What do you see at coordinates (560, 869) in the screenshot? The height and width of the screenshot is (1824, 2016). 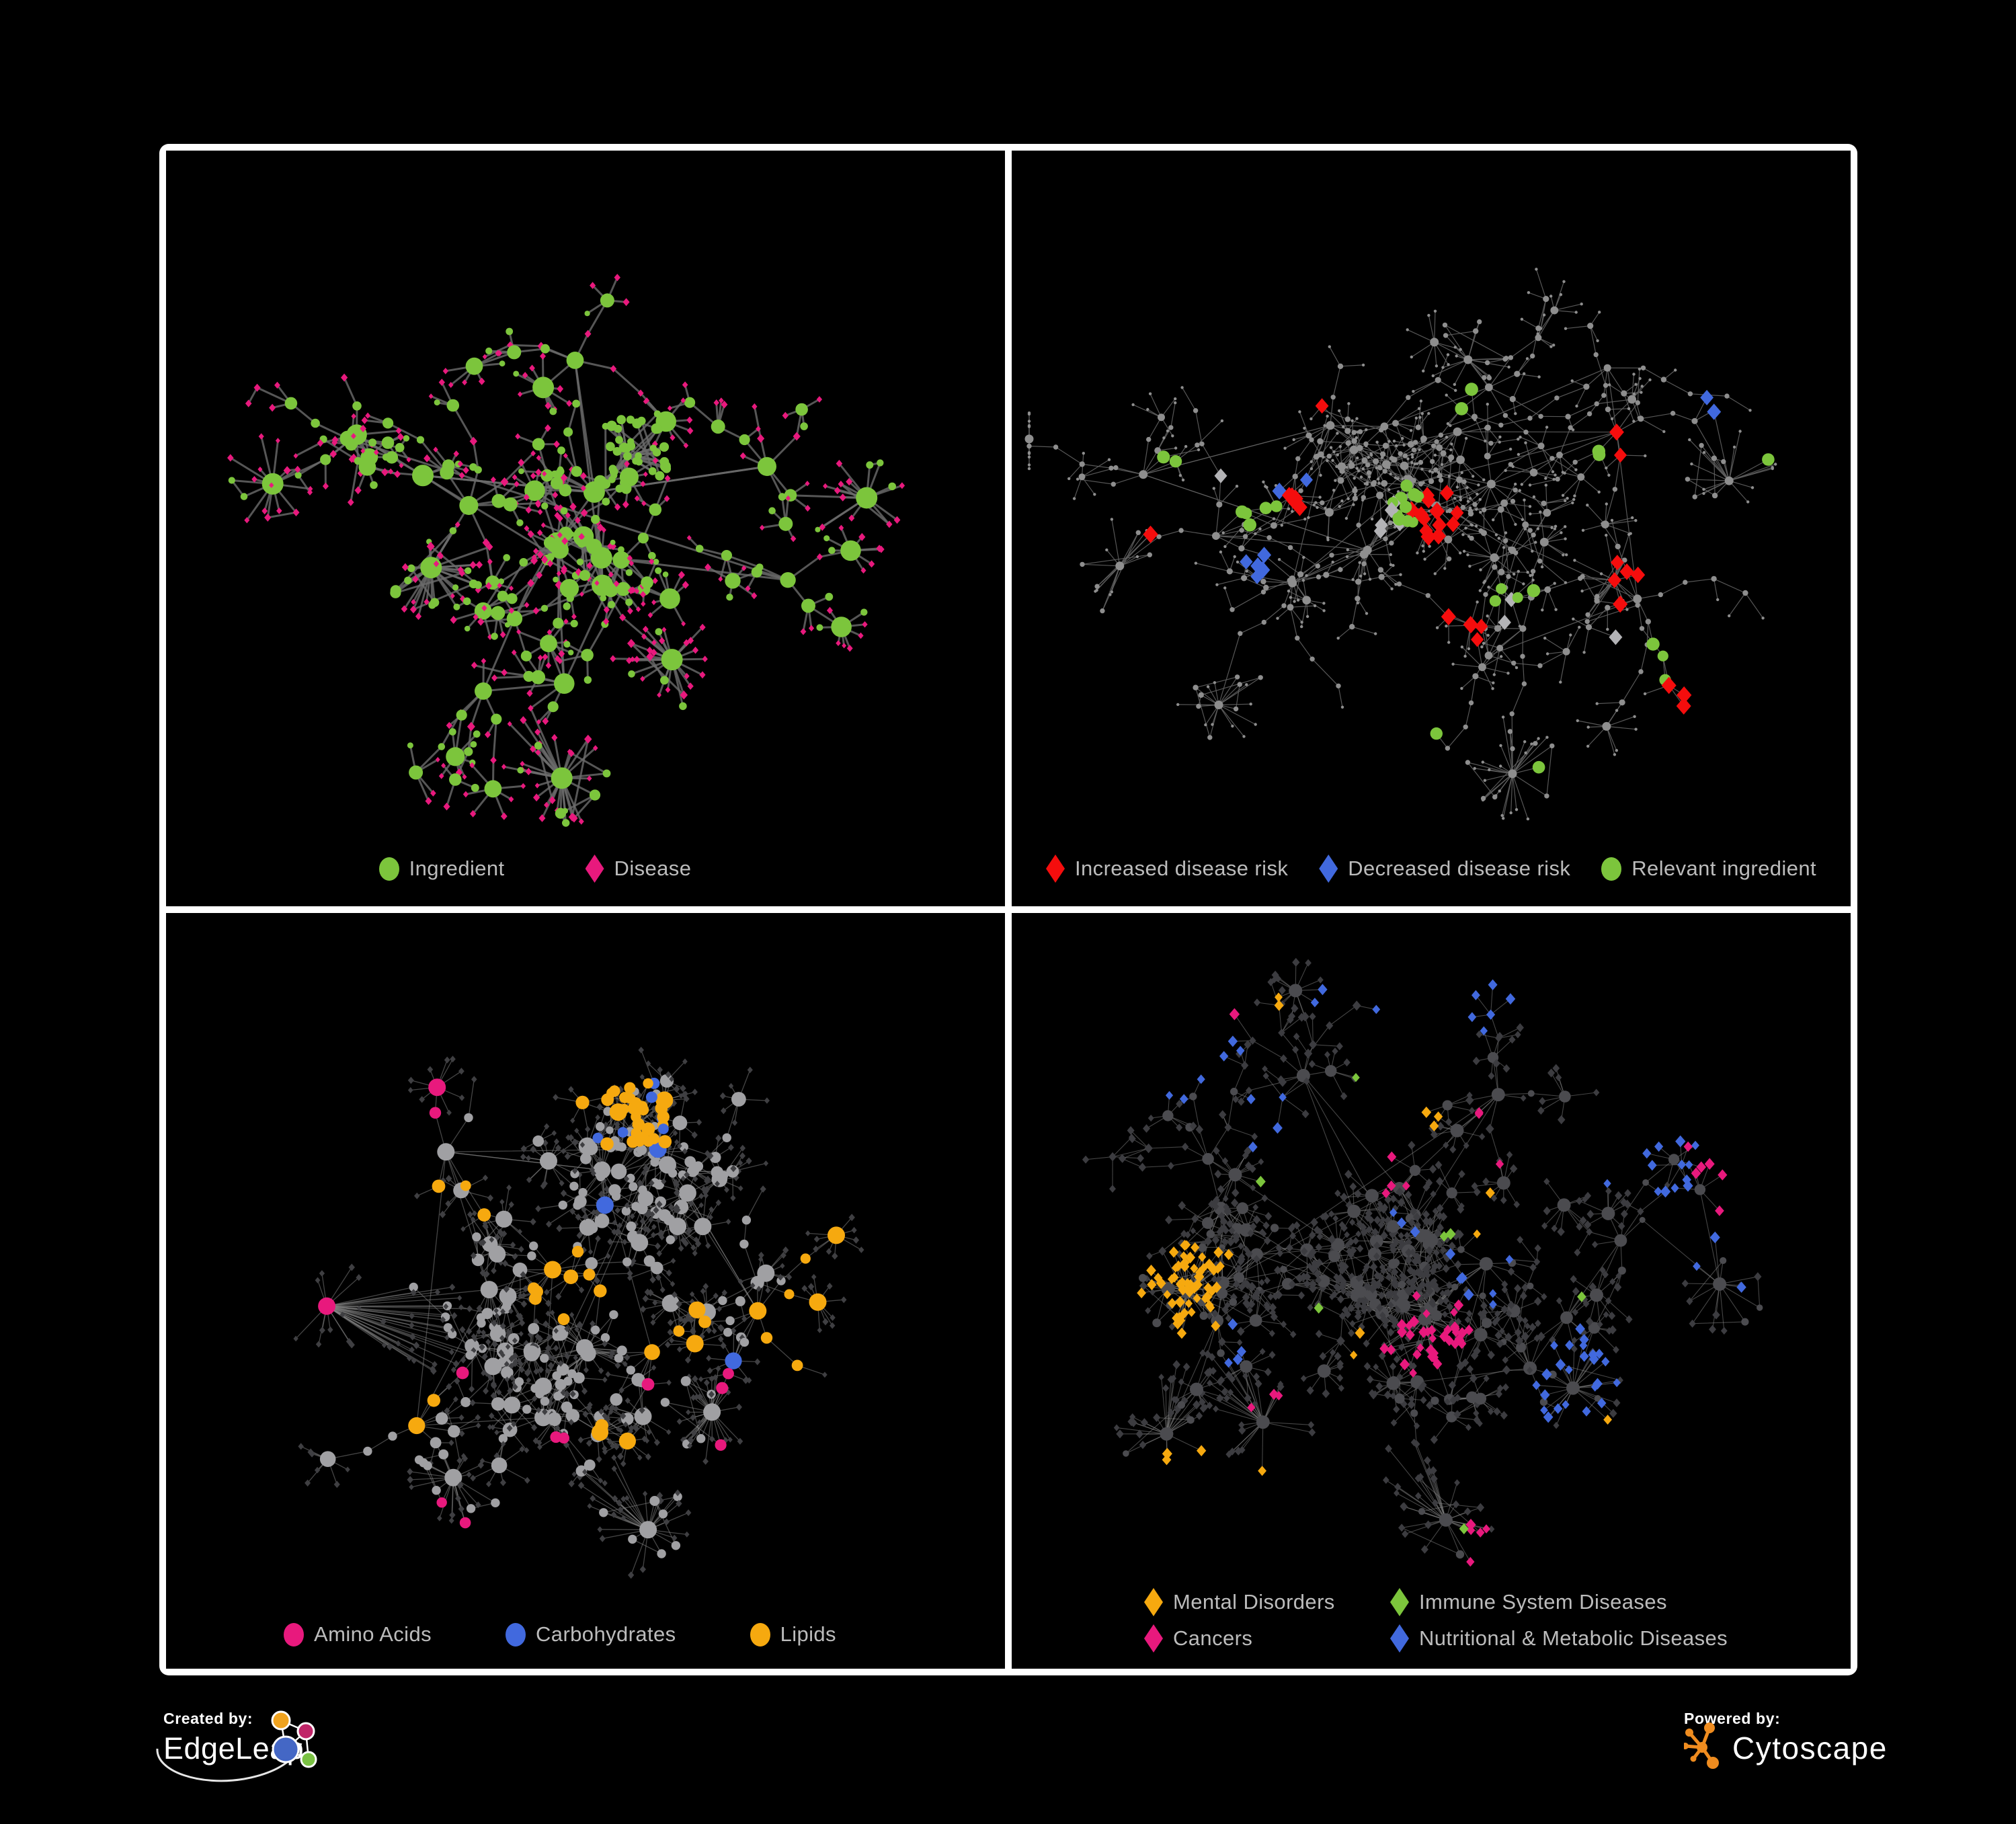 I see `legend-ingredient-disease: Ingredient Disease` at bounding box center [560, 869].